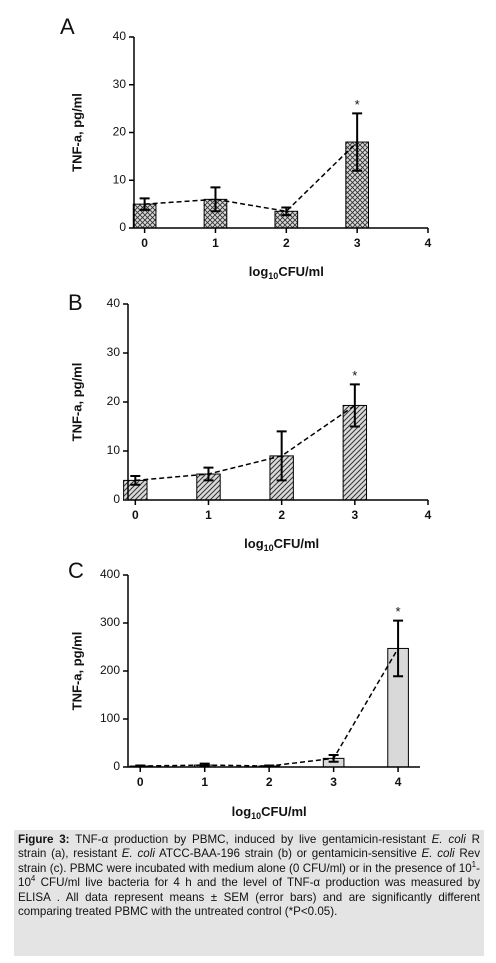 This screenshot has height=963, width=496. What do you see at coordinates (110, 574) in the screenshot?
I see `y-tick-label: 400` at bounding box center [110, 574].